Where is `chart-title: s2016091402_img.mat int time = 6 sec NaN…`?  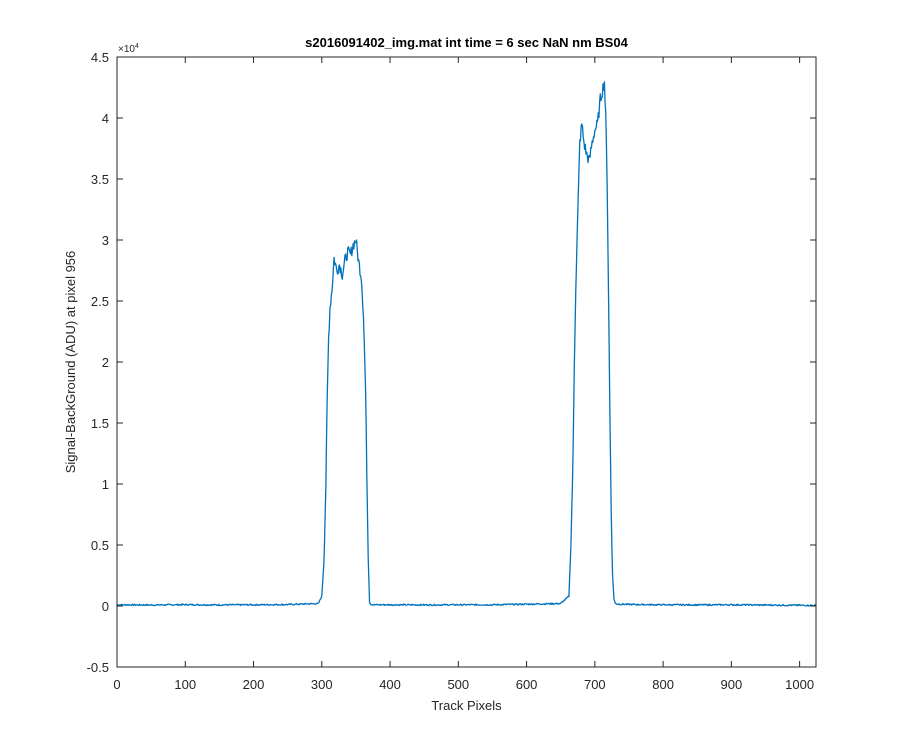 chart-title: s2016091402_img.mat int time = 6 sec NaN… is located at coordinates (466, 42).